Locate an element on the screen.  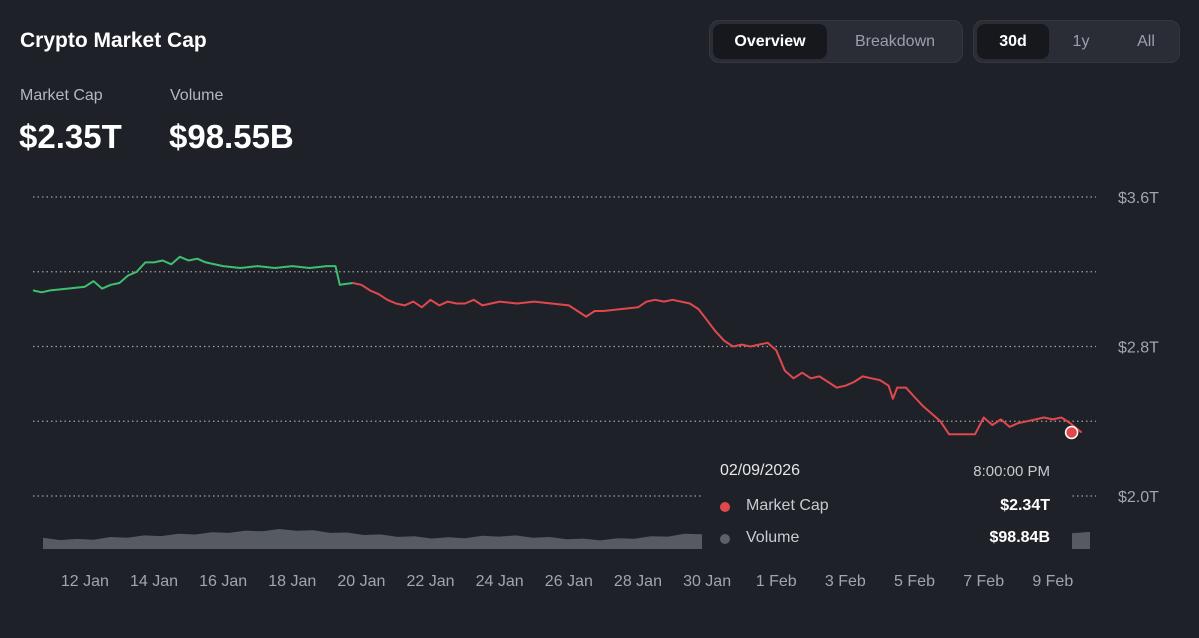
market-cap-label: Market Cap is located at coordinates (61, 95).